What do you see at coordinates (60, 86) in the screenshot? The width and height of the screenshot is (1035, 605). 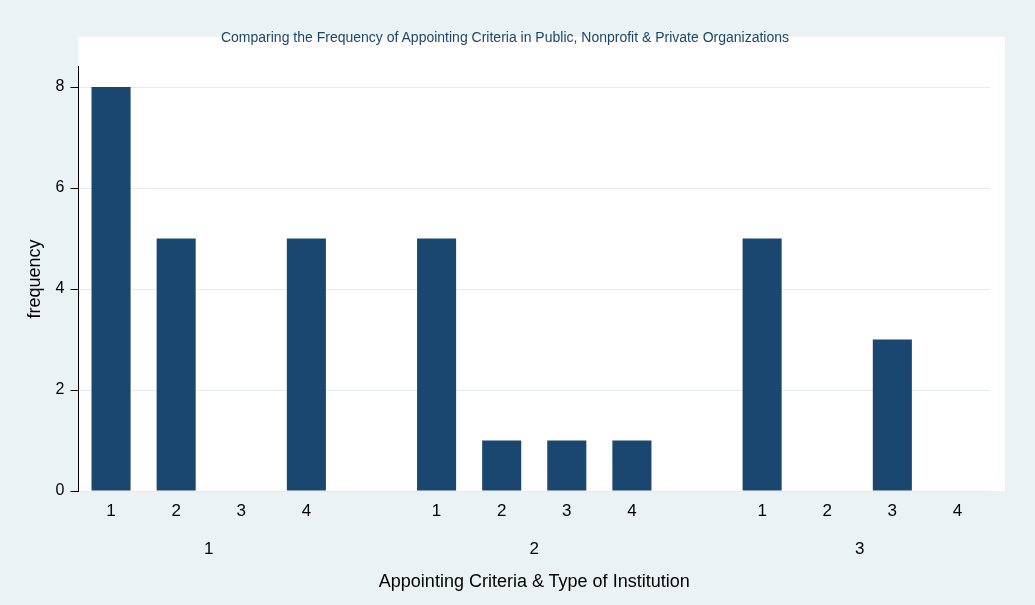 I see `y-tick-label: 8` at bounding box center [60, 86].